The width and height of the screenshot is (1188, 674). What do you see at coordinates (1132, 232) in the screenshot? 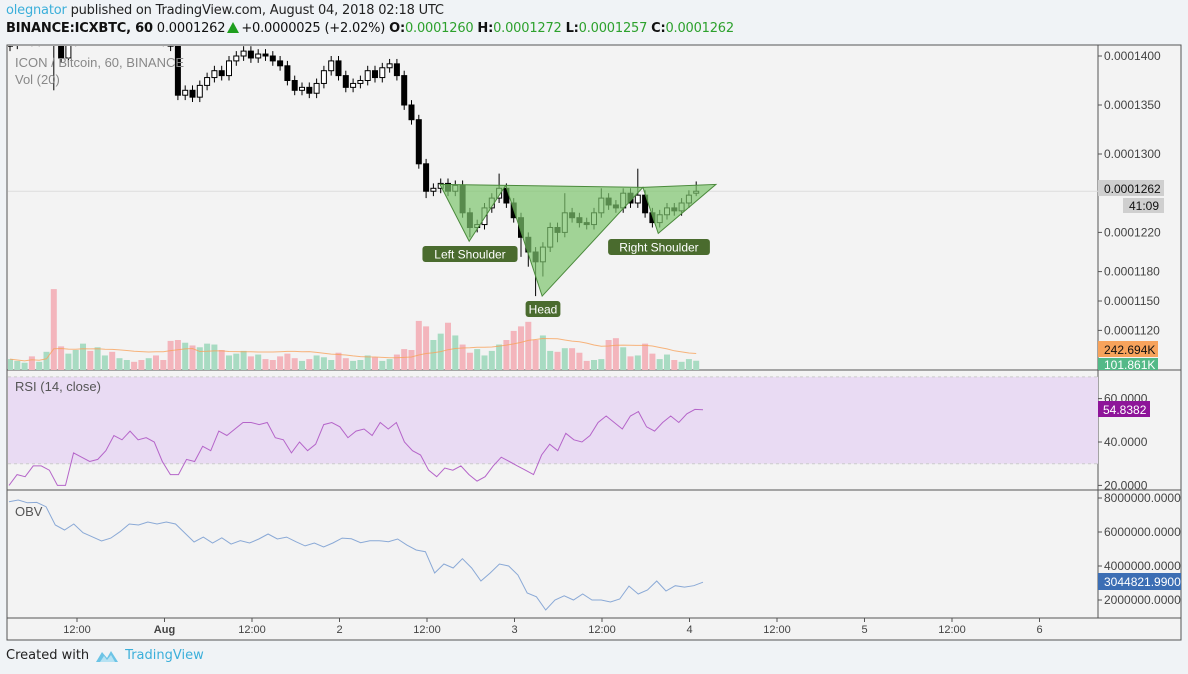
I see `price-tick-label: 0.0001220` at bounding box center [1132, 232].